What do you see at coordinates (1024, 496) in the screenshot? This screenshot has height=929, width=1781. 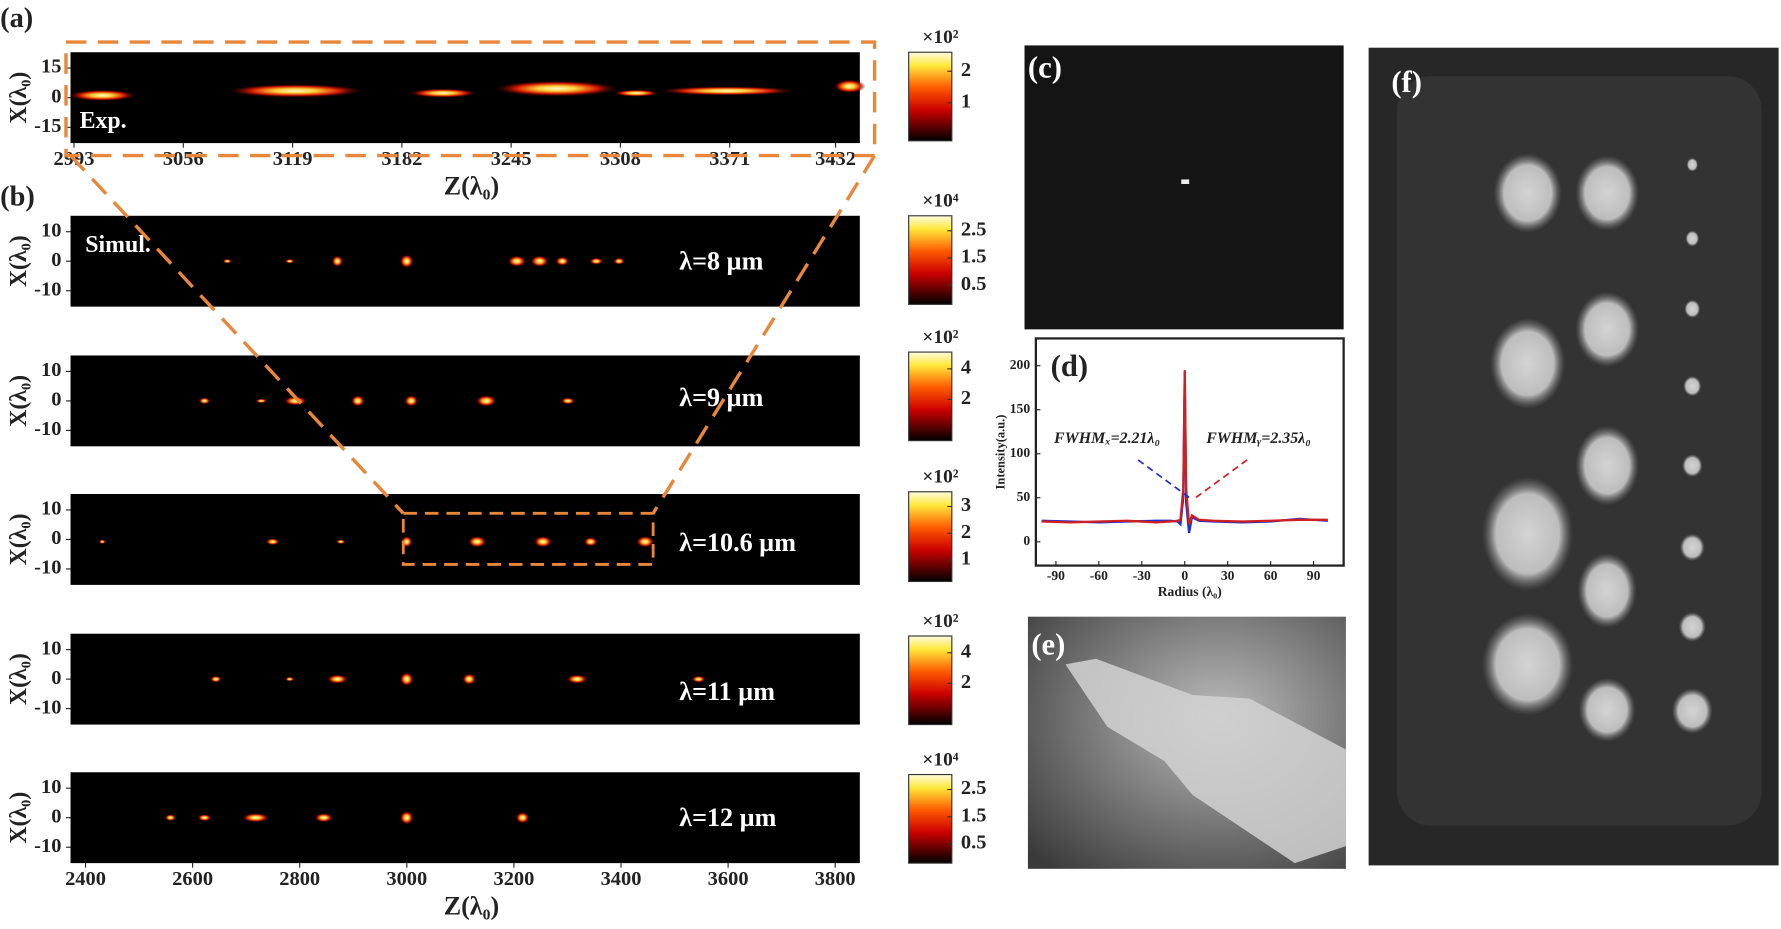 I see `y-tick-label: 50` at bounding box center [1024, 496].